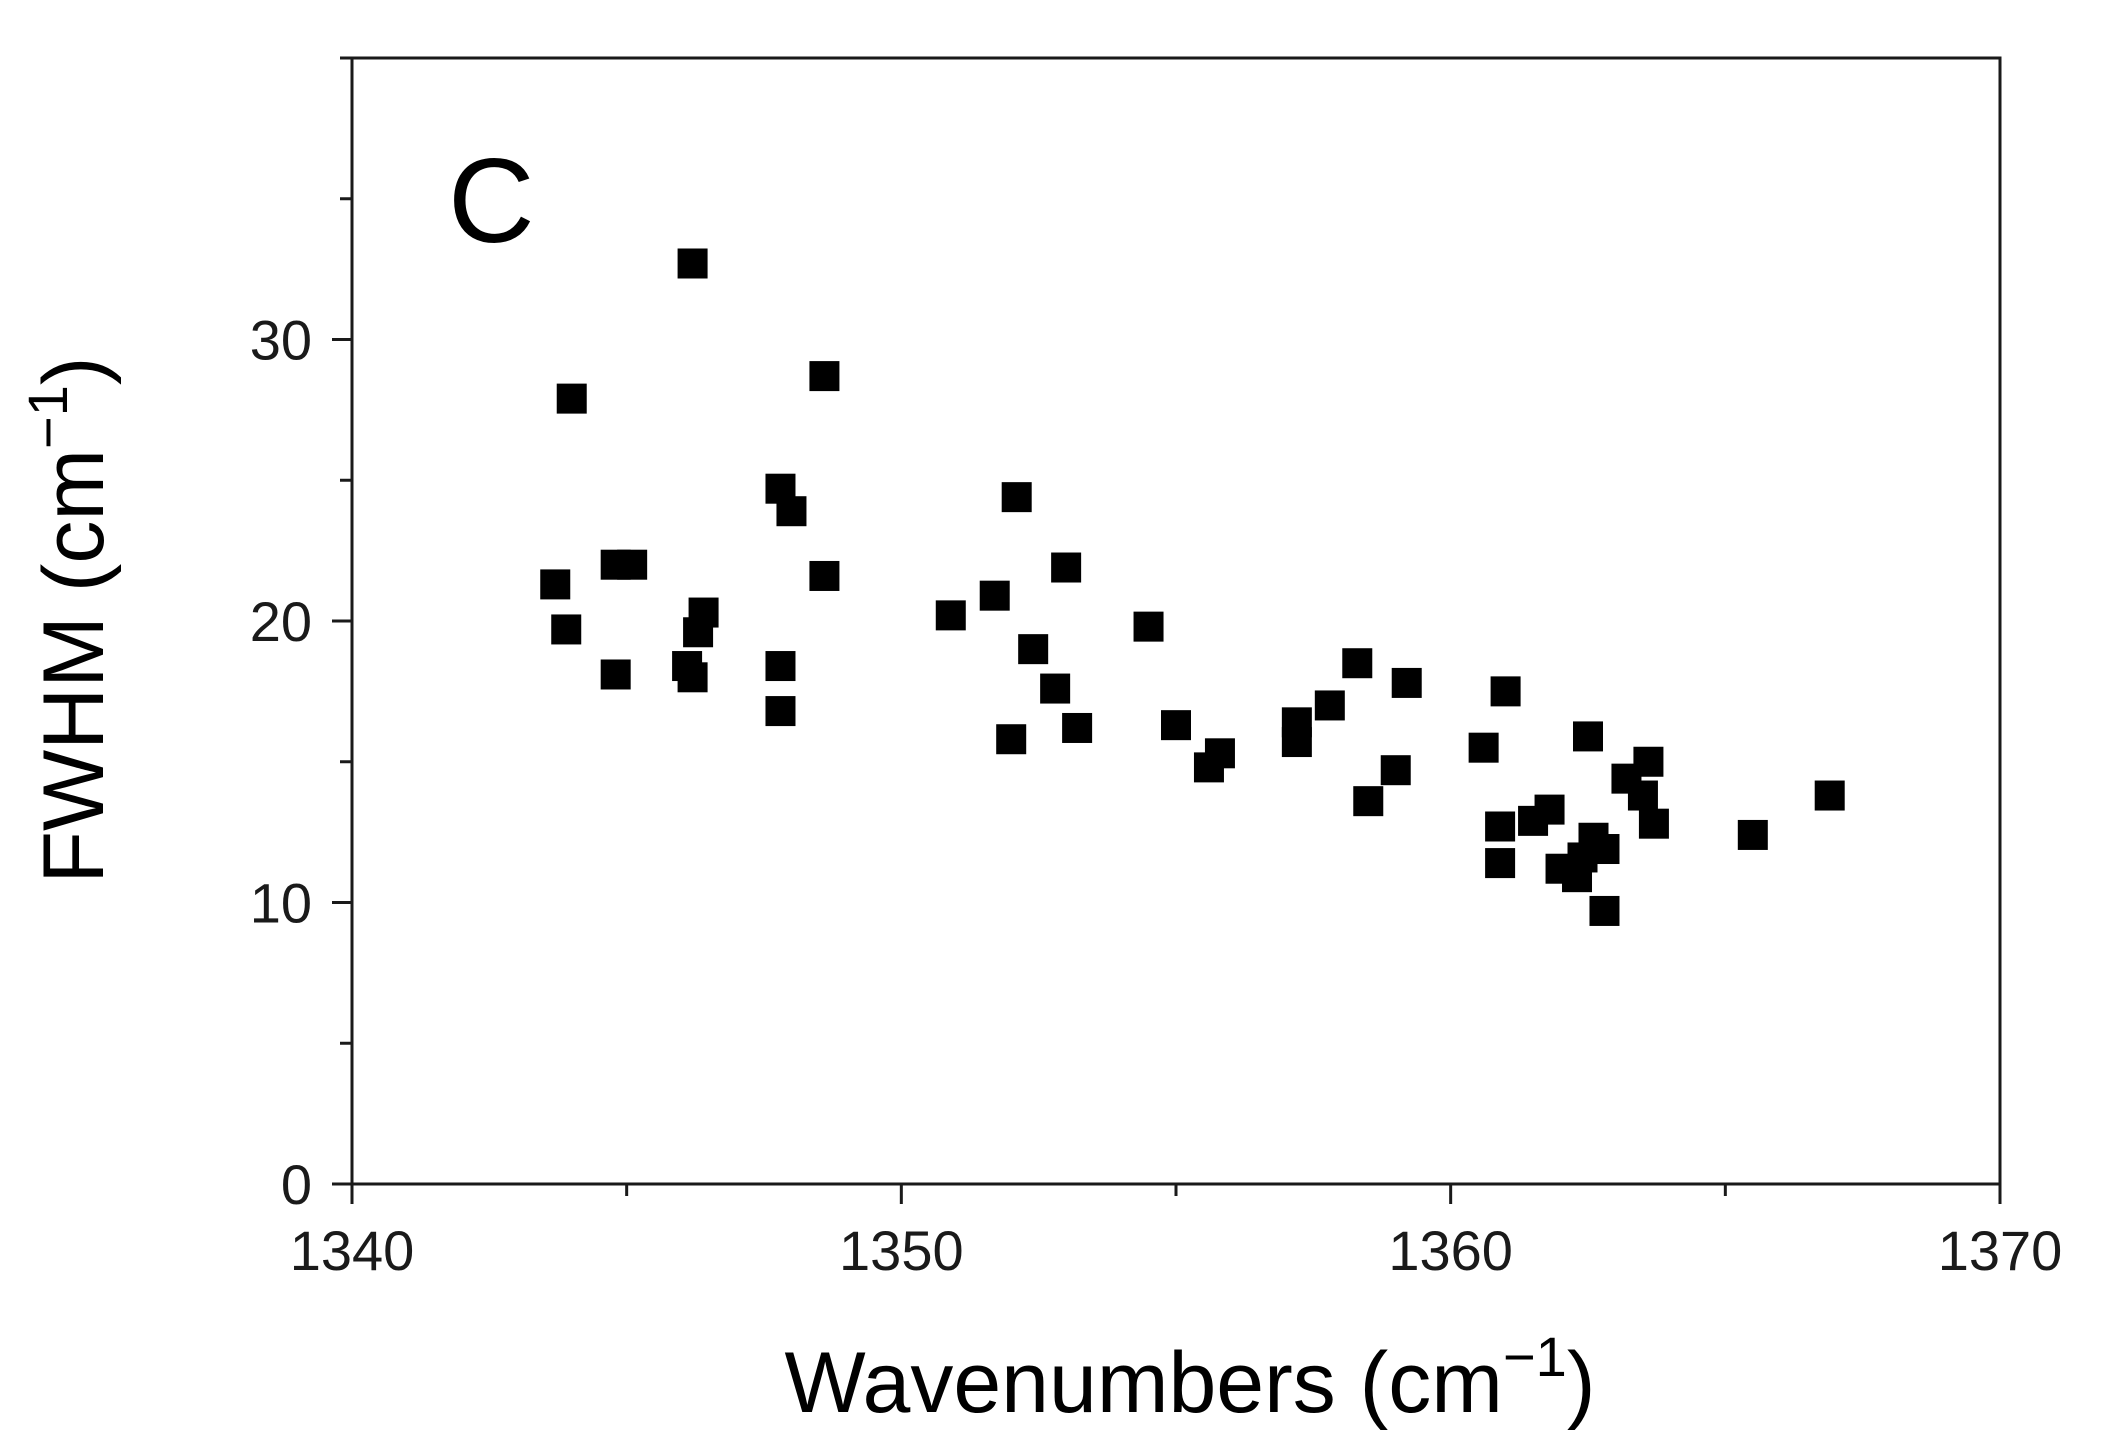  I want to click on x-tick-label: 1340, so click(352, 1250).